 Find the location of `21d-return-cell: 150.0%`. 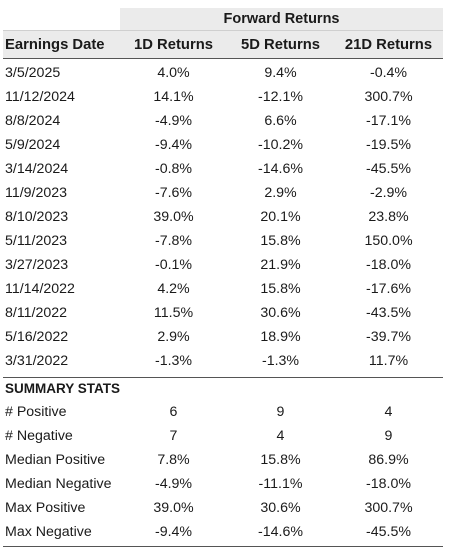

21d-return-cell: 150.0% is located at coordinates (388, 241).